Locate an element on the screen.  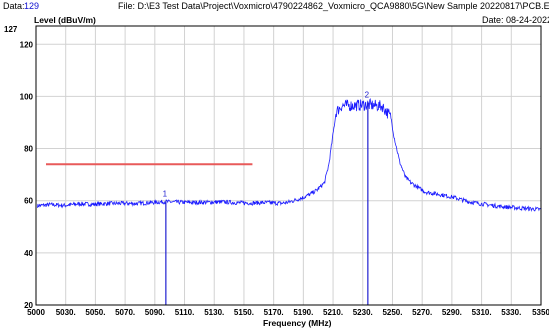
x-tick-label: 5070. is located at coordinates (125, 312).